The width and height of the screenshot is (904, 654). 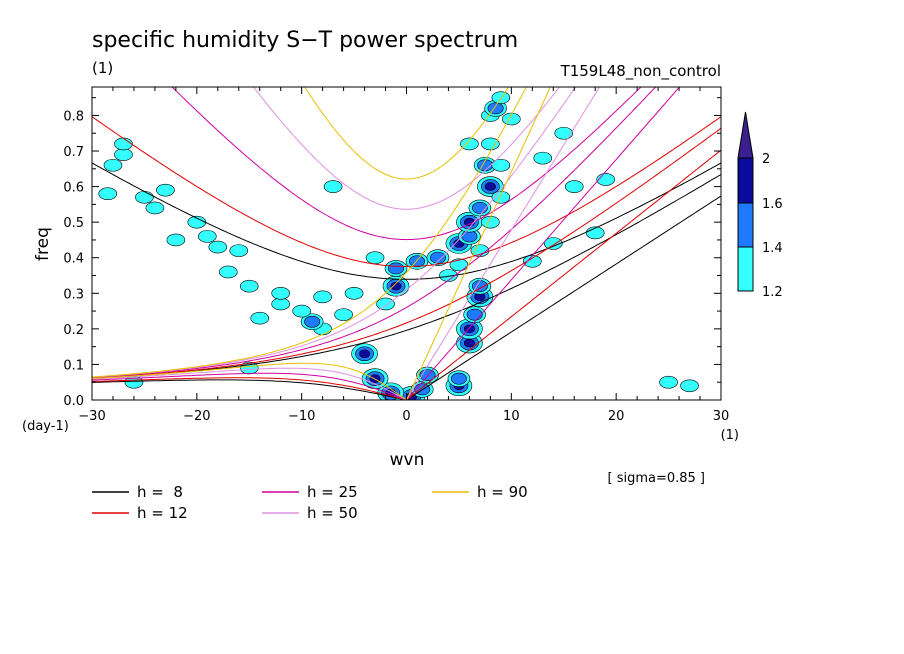 What do you see at coordinates (162, 513) in the screenshot?
I see `legend-label-h12: h = 12` at bounding box center [162, 513].